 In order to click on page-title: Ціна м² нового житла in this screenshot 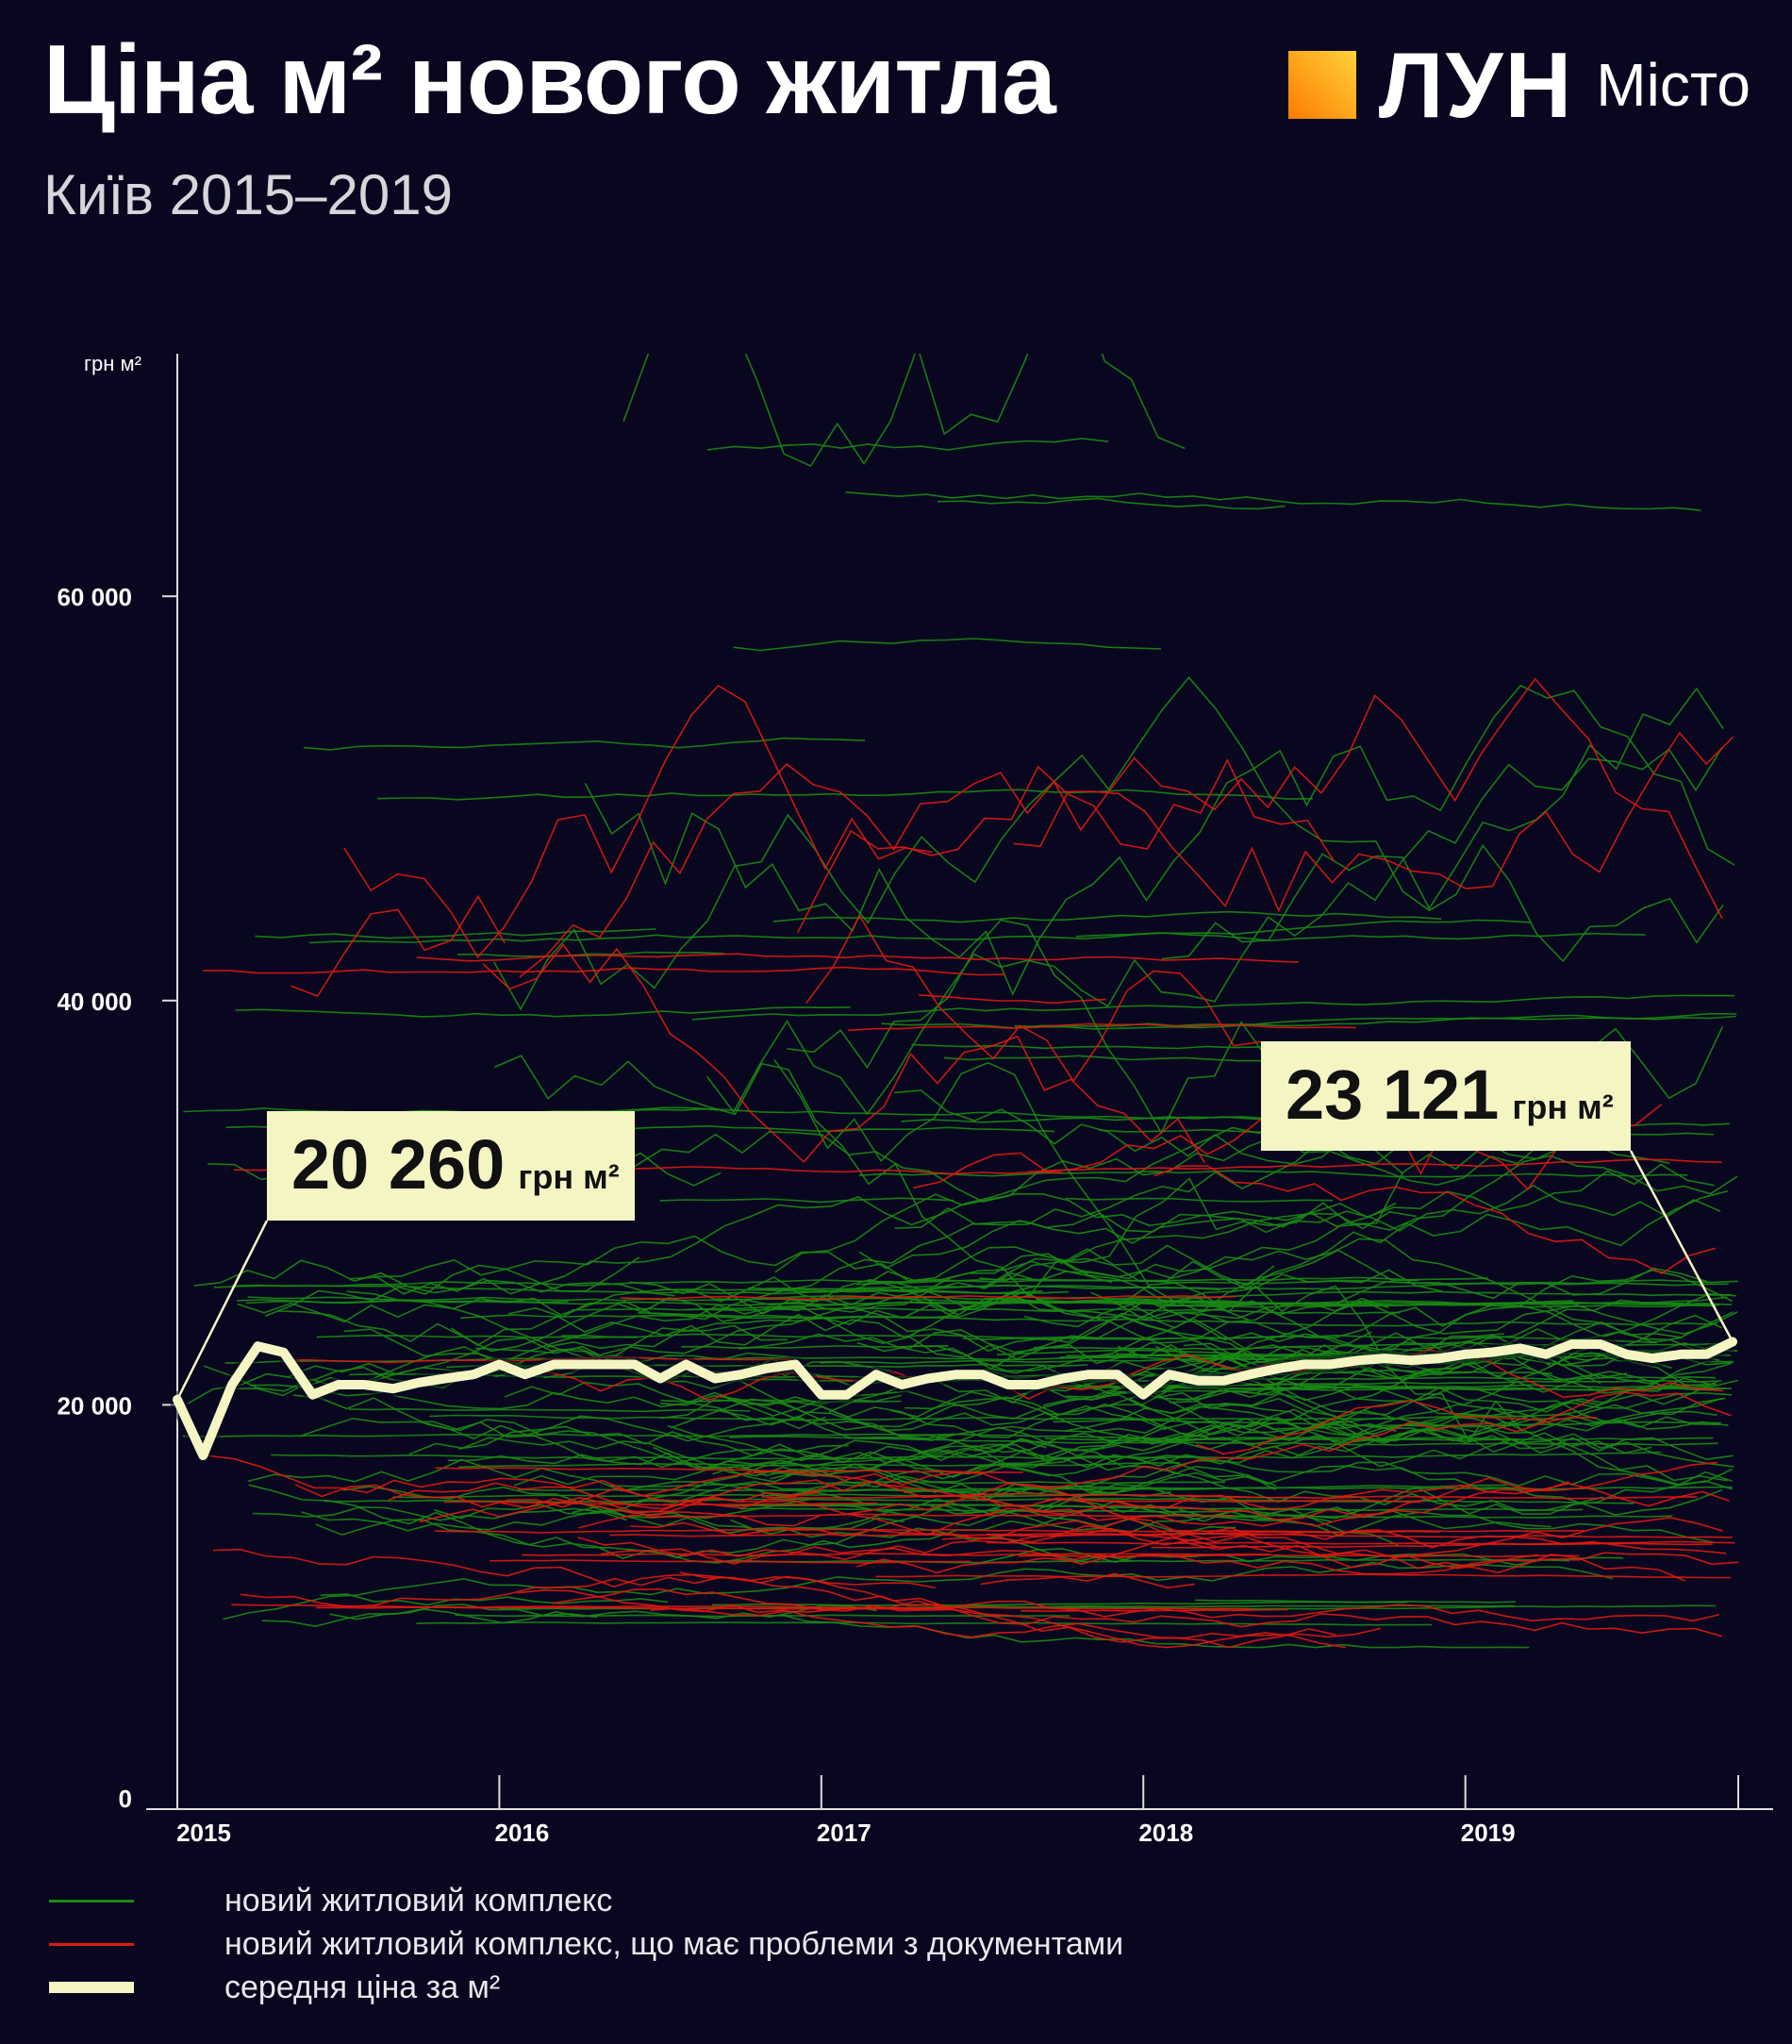, I will do `click(549, 80)`.